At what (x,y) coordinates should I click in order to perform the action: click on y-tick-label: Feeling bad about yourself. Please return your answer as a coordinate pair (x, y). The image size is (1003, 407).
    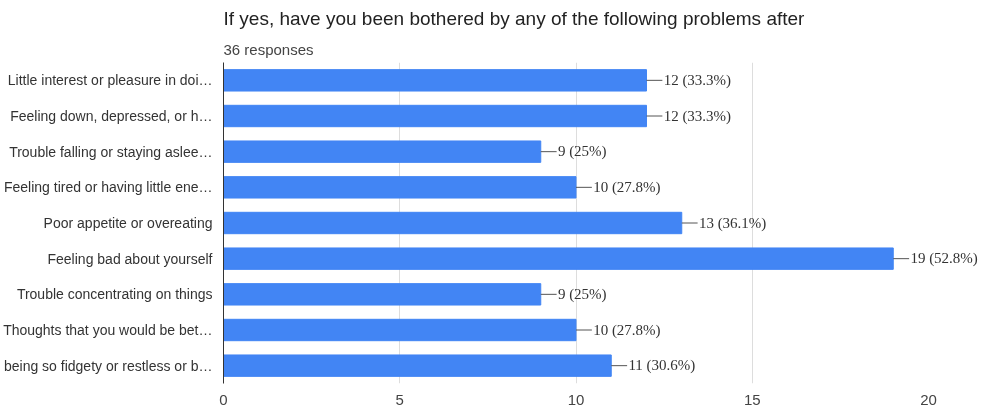
    Looking at the image, I should click on (130, 258).